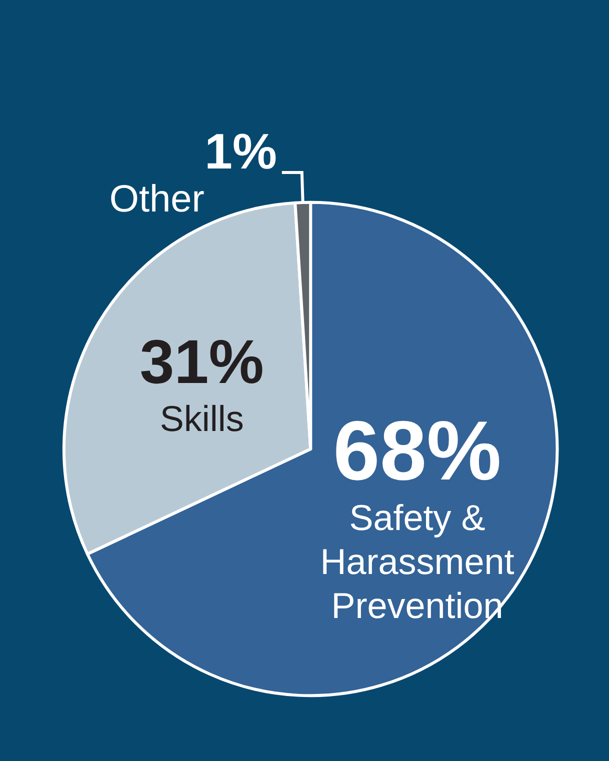 The height and width of the screenshot is (761, 609). Describe the element at coordinates (240, 151) in the screenshot. I see `data-label: 1%` at that location.